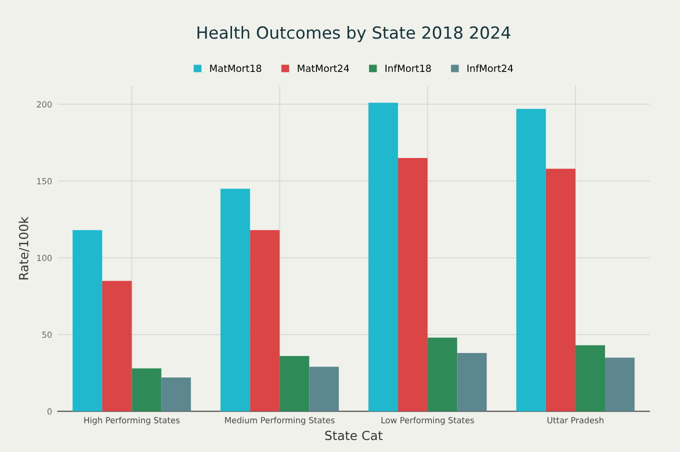 The height and width of the screenshot is (452, 680). I want to click on y-tick-label: 100, so click(44, 258).